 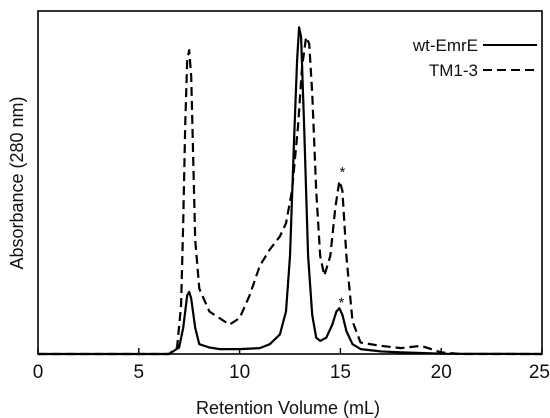 I want to click on x-tick-label: 15, so click(x=340, y=372).